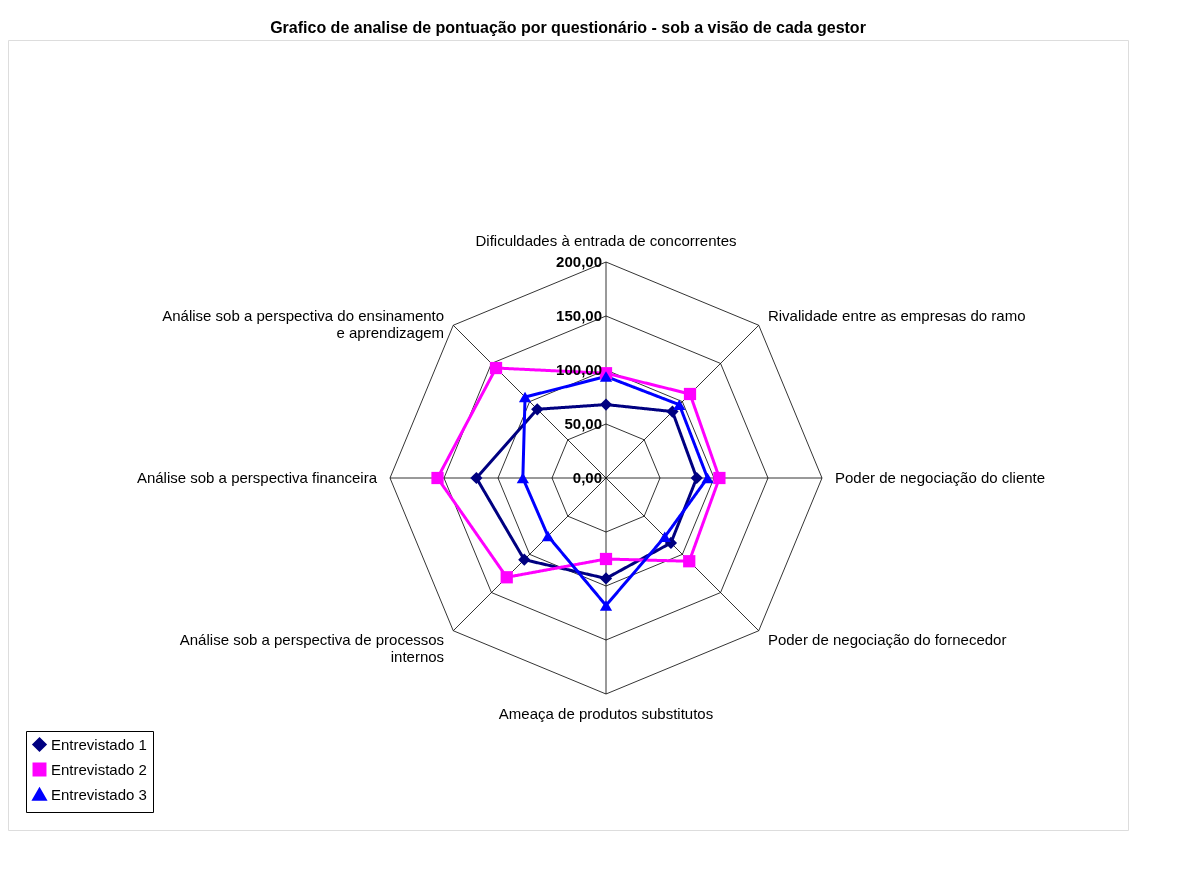 The width and height of the screenshot is (1185, 877). I want to click on y-tick-label: 50,00, so click(583, 423).